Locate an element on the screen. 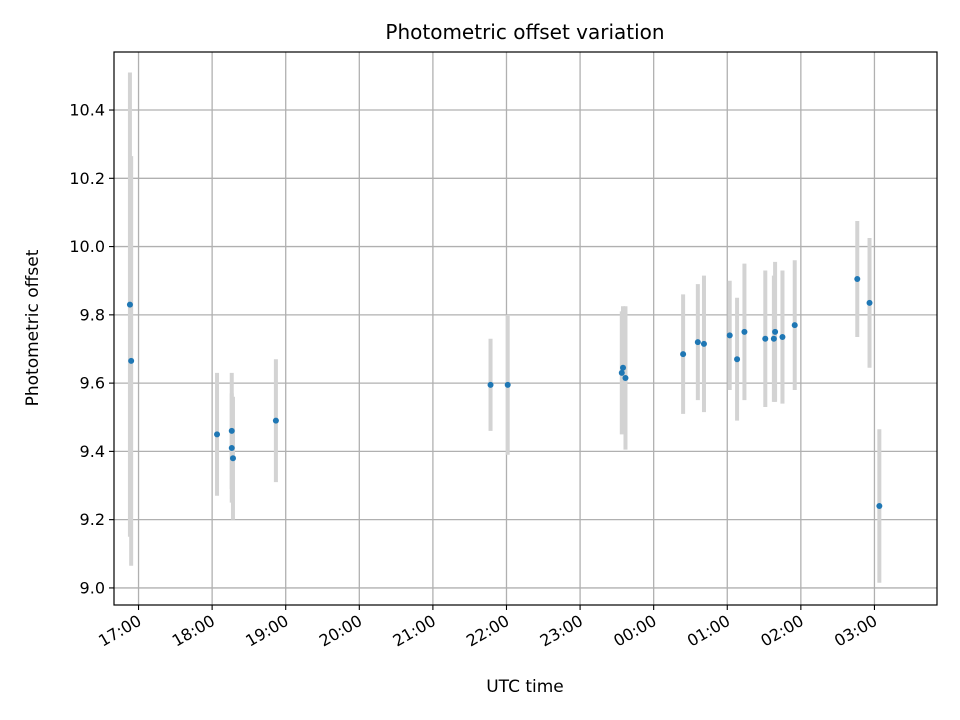  y-tick-label: 9.8 is located at coordinates (92, 314).